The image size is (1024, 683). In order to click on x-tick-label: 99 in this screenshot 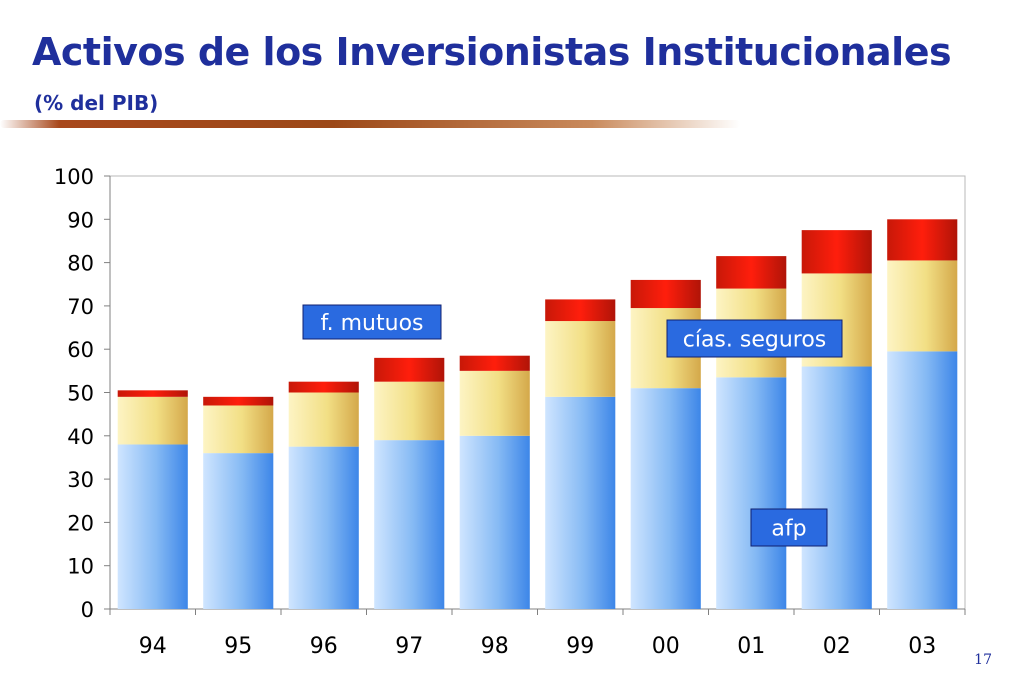, I will do `click(580, 646)`.